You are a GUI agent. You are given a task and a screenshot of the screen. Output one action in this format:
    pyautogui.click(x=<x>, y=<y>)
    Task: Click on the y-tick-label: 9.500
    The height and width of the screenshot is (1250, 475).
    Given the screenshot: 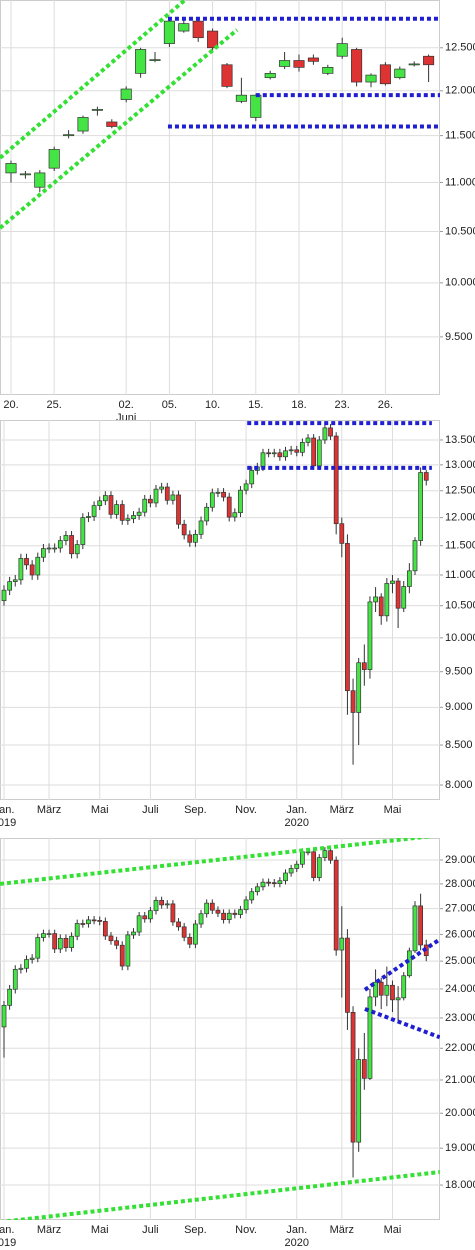 What is the action you would take?
    pyautogui.click(x=459, y=672)
    